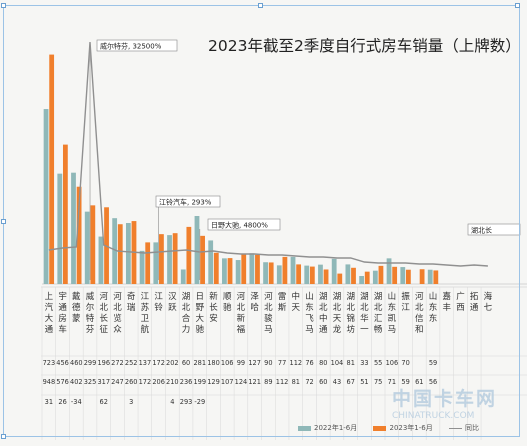 The image size is (527, 446). I want to click on category-label: 通, so click(323, 329).